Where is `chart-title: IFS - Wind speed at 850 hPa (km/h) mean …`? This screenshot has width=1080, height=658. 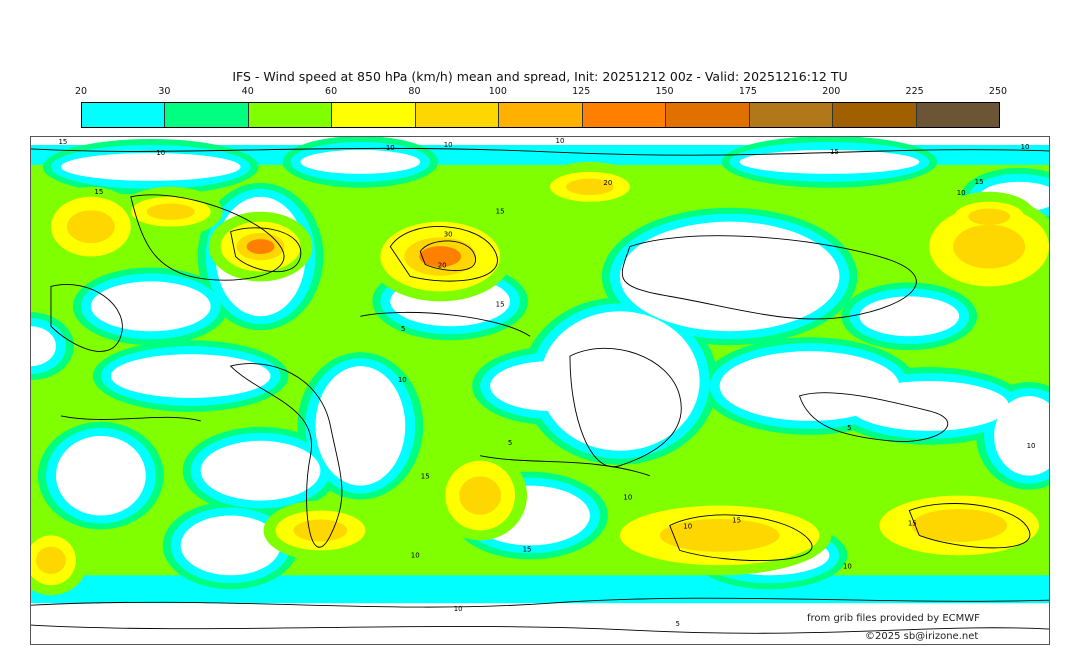
chart-title: IFS - Wind speed at 850 hPa (km/h) mean … is located at coordinates (540, 76).